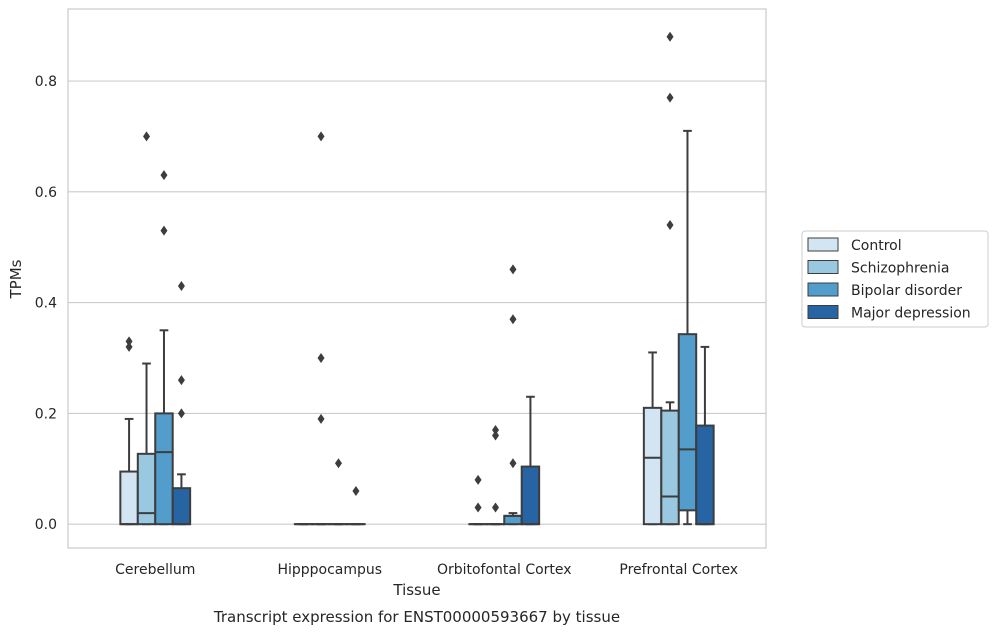  I want to click on y-tick-label: 0.6, so click(46, 193).